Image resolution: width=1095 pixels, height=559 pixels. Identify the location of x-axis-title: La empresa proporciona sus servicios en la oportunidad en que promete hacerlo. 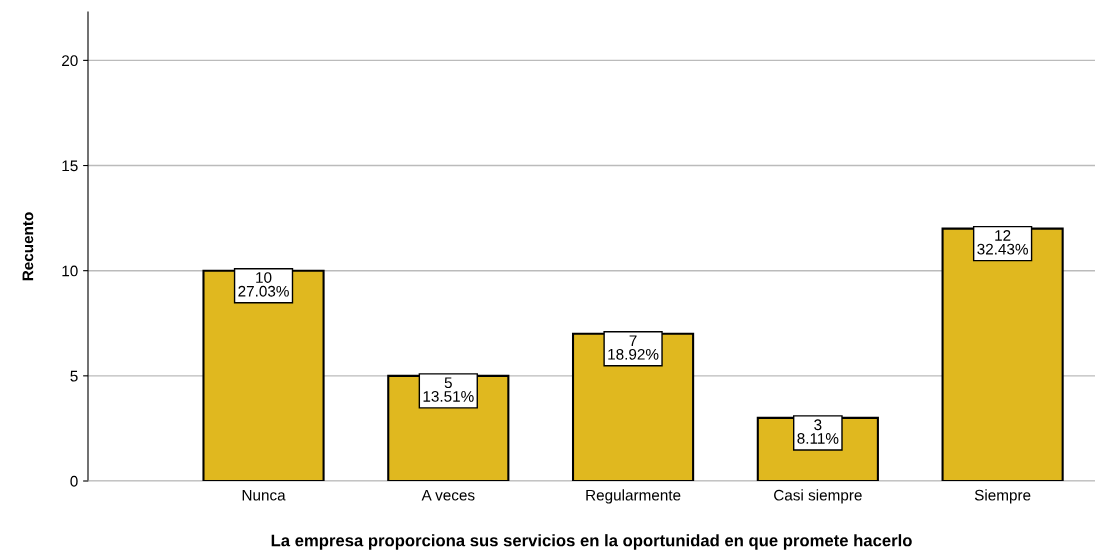
(591, 542).